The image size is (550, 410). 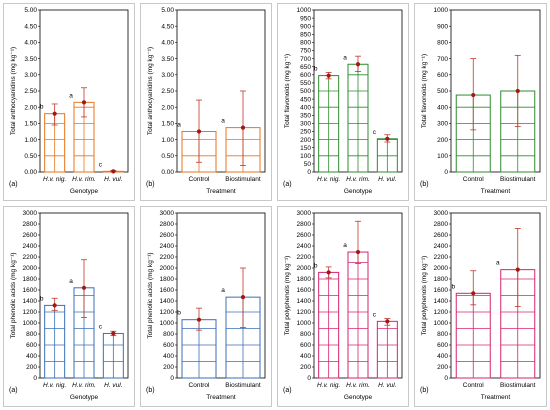 What do you see at coordinates (287, 296) in the screenshot?
I see `y-axis-label: Total polyphenols (mg kg⁻¹)` at bounding box center [287, 296].